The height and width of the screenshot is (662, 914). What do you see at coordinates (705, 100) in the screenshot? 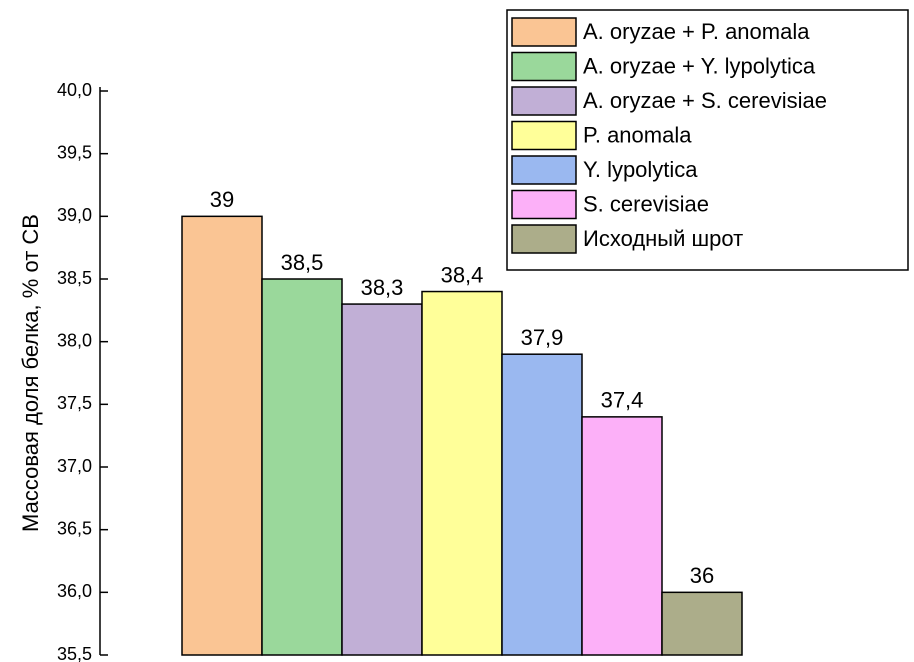
I see `legend-label: A. oryzae + S. cerevisiae` at bounding box center [705, 100].